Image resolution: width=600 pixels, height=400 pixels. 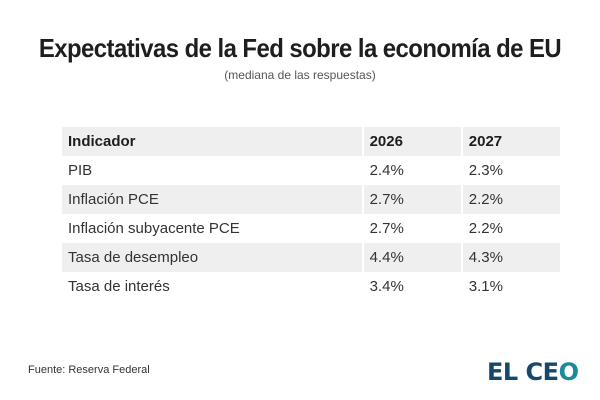 What do you see at coordinates (213, 141) in the screenshot?
I see `column-header-indicador: Indicador` at bounding box center [213, 141].